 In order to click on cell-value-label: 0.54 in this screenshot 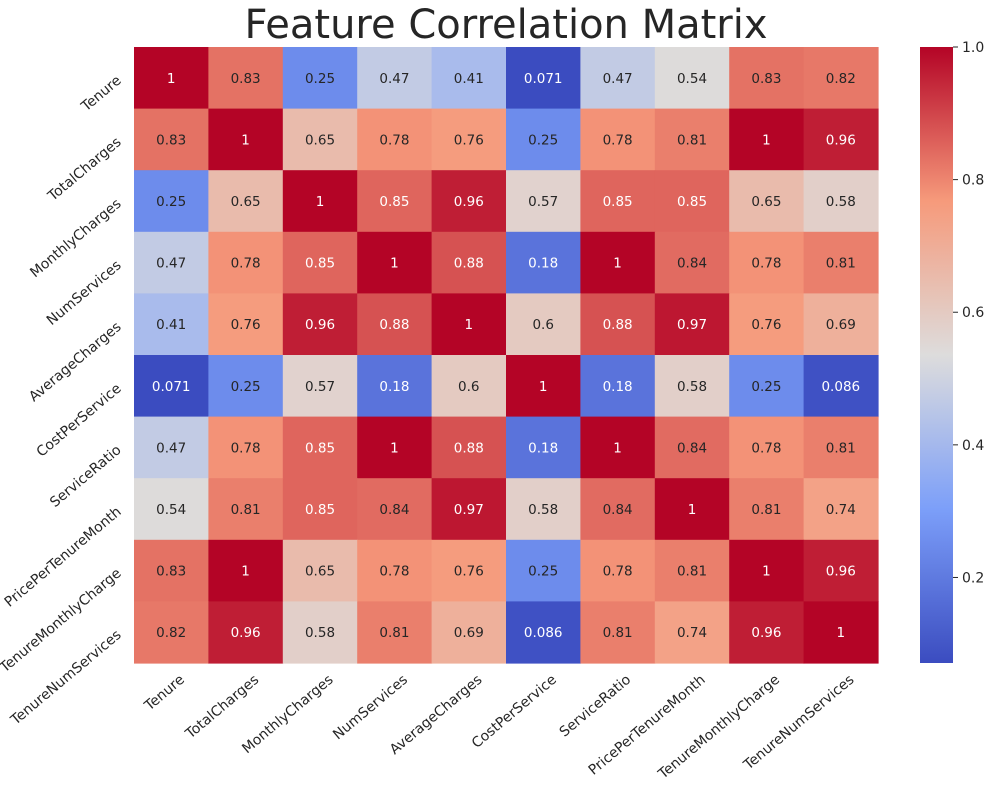, I will do `click(171, 510)`.